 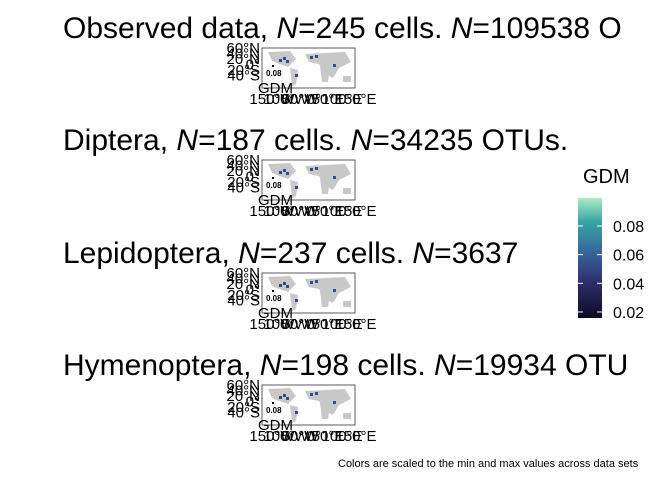 What do you see at coordinates (628, 227) in the screenshot?
I see `legend-tick-label: 0.08` at bounding box center [628, 227].